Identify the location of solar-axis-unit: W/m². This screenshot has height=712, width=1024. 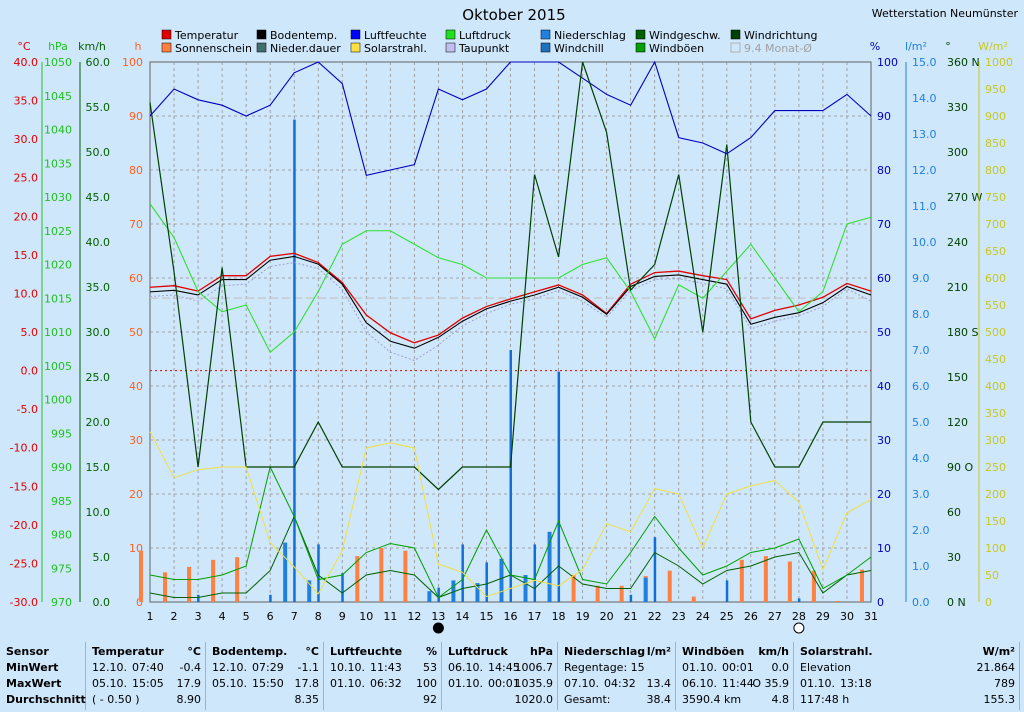
(993, 46).